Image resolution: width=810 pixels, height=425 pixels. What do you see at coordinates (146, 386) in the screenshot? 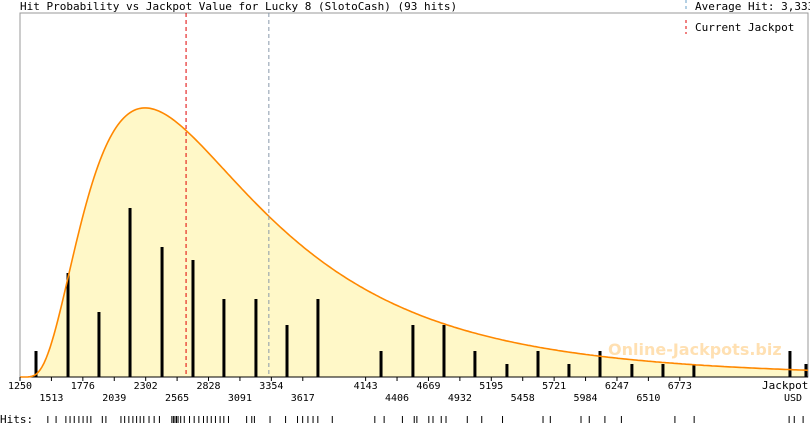
I see `x-tick-label: 2302` at bounding box center [146, 386].